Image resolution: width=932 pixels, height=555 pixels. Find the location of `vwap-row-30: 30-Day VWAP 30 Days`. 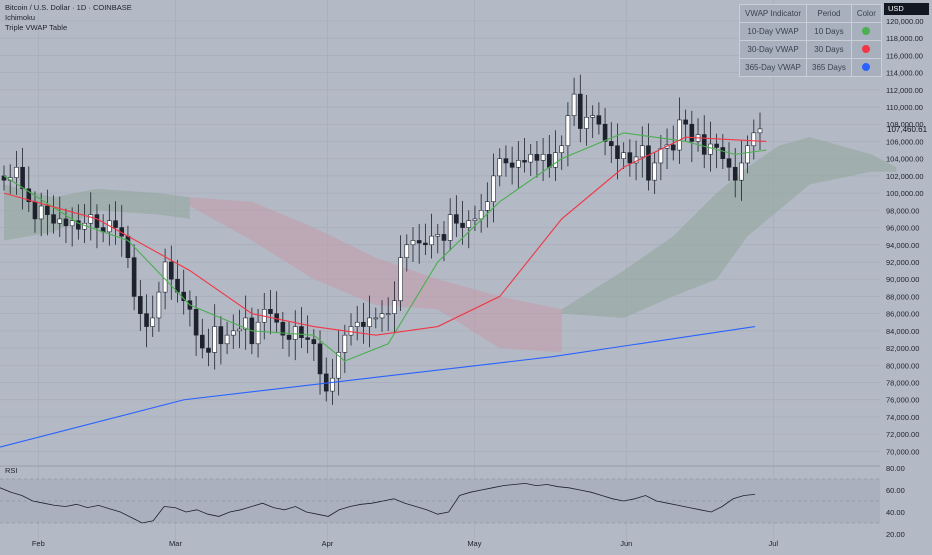

vwap-row-30: 30-Day VWAP 30 Days is located at coordinates (810, 49).